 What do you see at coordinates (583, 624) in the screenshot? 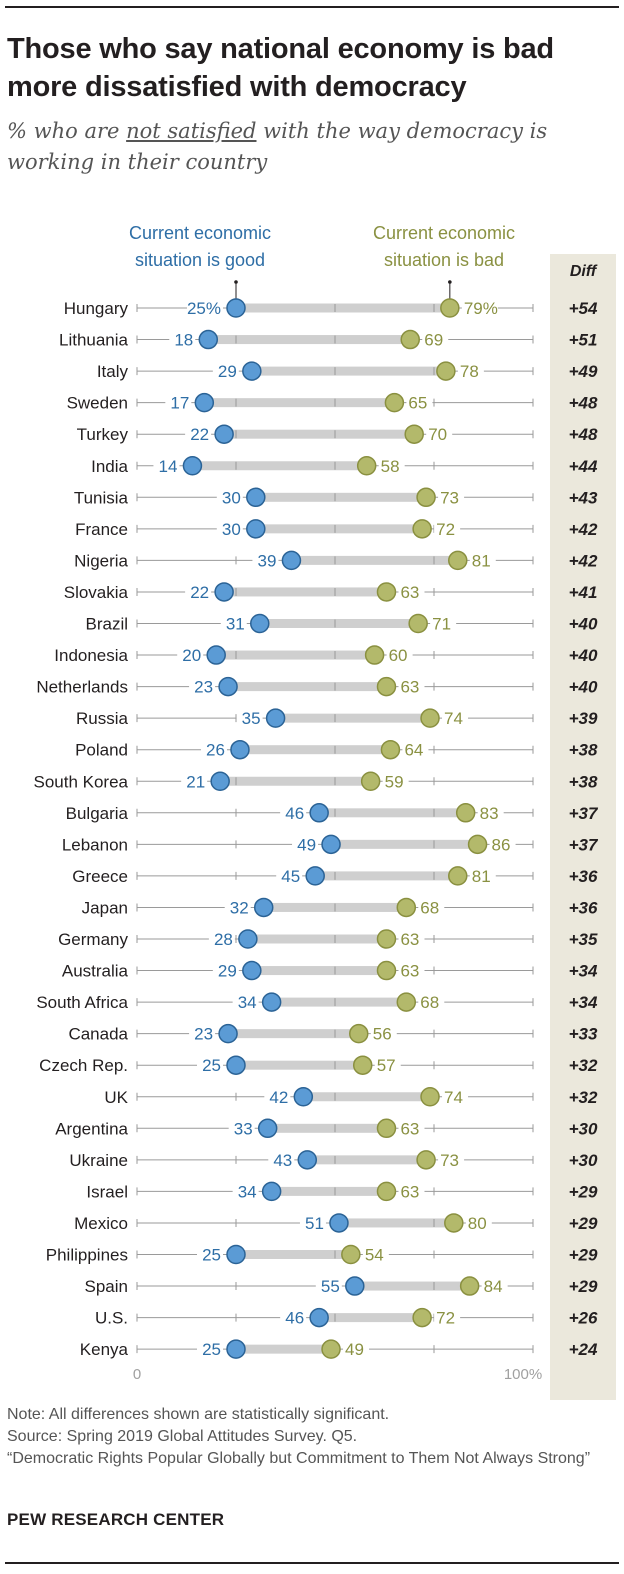
I see `diff-value-label: +40` at bounding box center [583, 624].